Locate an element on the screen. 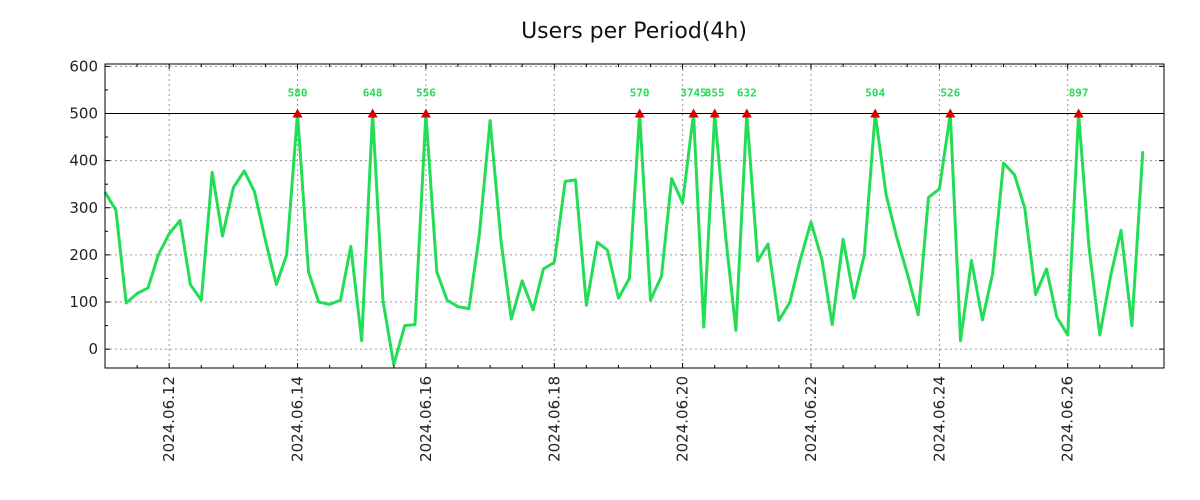 The width and height of the screenshot is (1200, 500). peak-value-label: 526 is located at coordinates (950, 92).